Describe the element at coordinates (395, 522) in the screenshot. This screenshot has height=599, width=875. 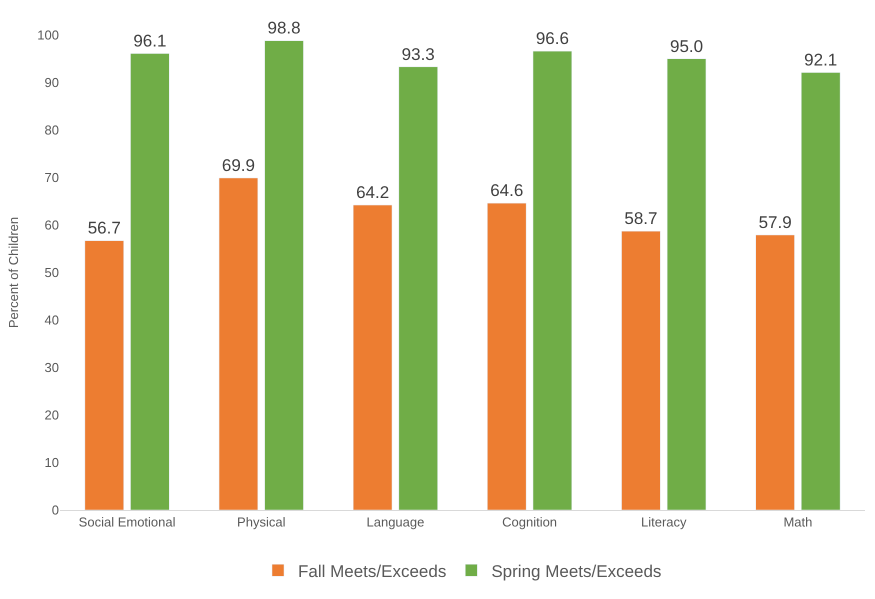
I see `x-tick-label: Language` at that location.